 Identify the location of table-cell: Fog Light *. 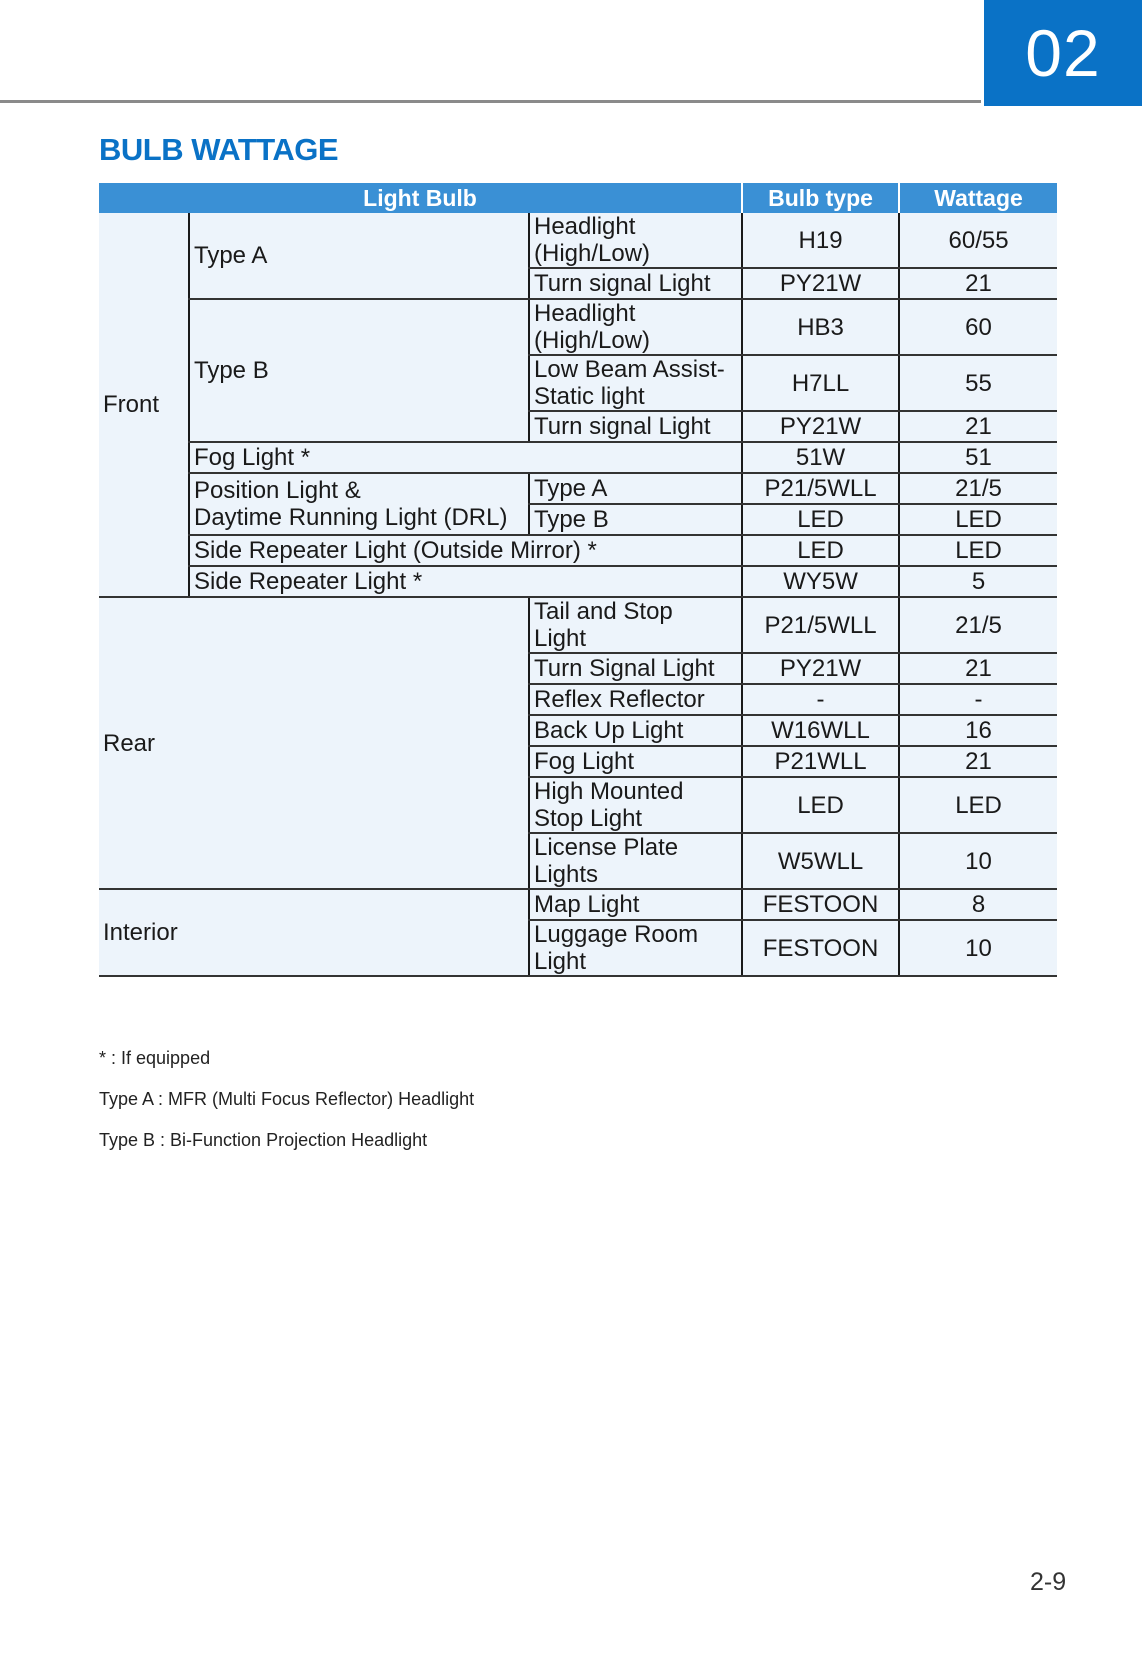
(465, 458).